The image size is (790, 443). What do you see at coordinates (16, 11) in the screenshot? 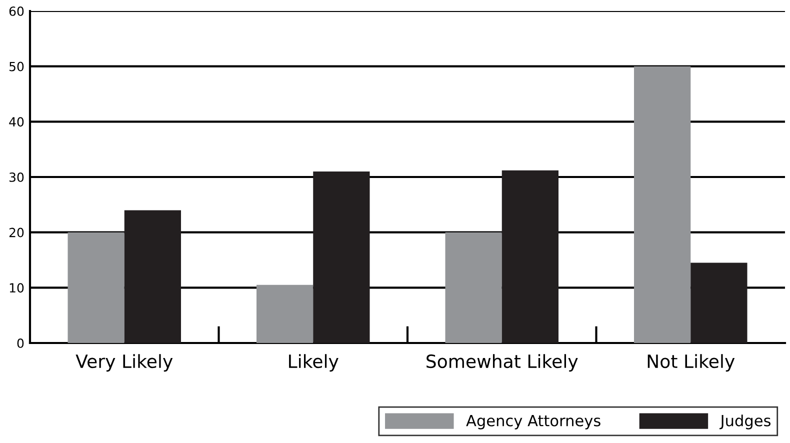
I see `y-tick-label: 60` at bounding box center [16, 11].